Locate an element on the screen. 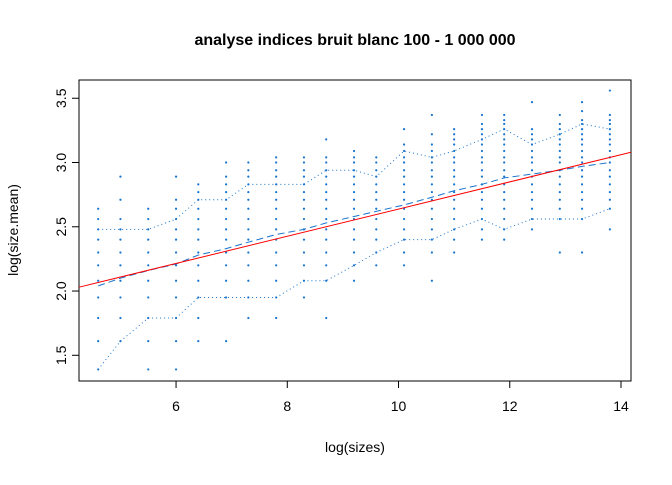 This screenshot has width=672, height=485. y-tick-label: 2.5 is located at coordinates (61, 227).